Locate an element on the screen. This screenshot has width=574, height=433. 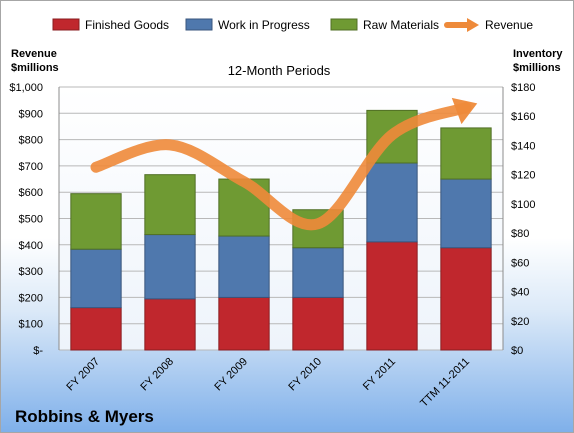
right-tick-label: $60 is located at coordinates (520, 263).